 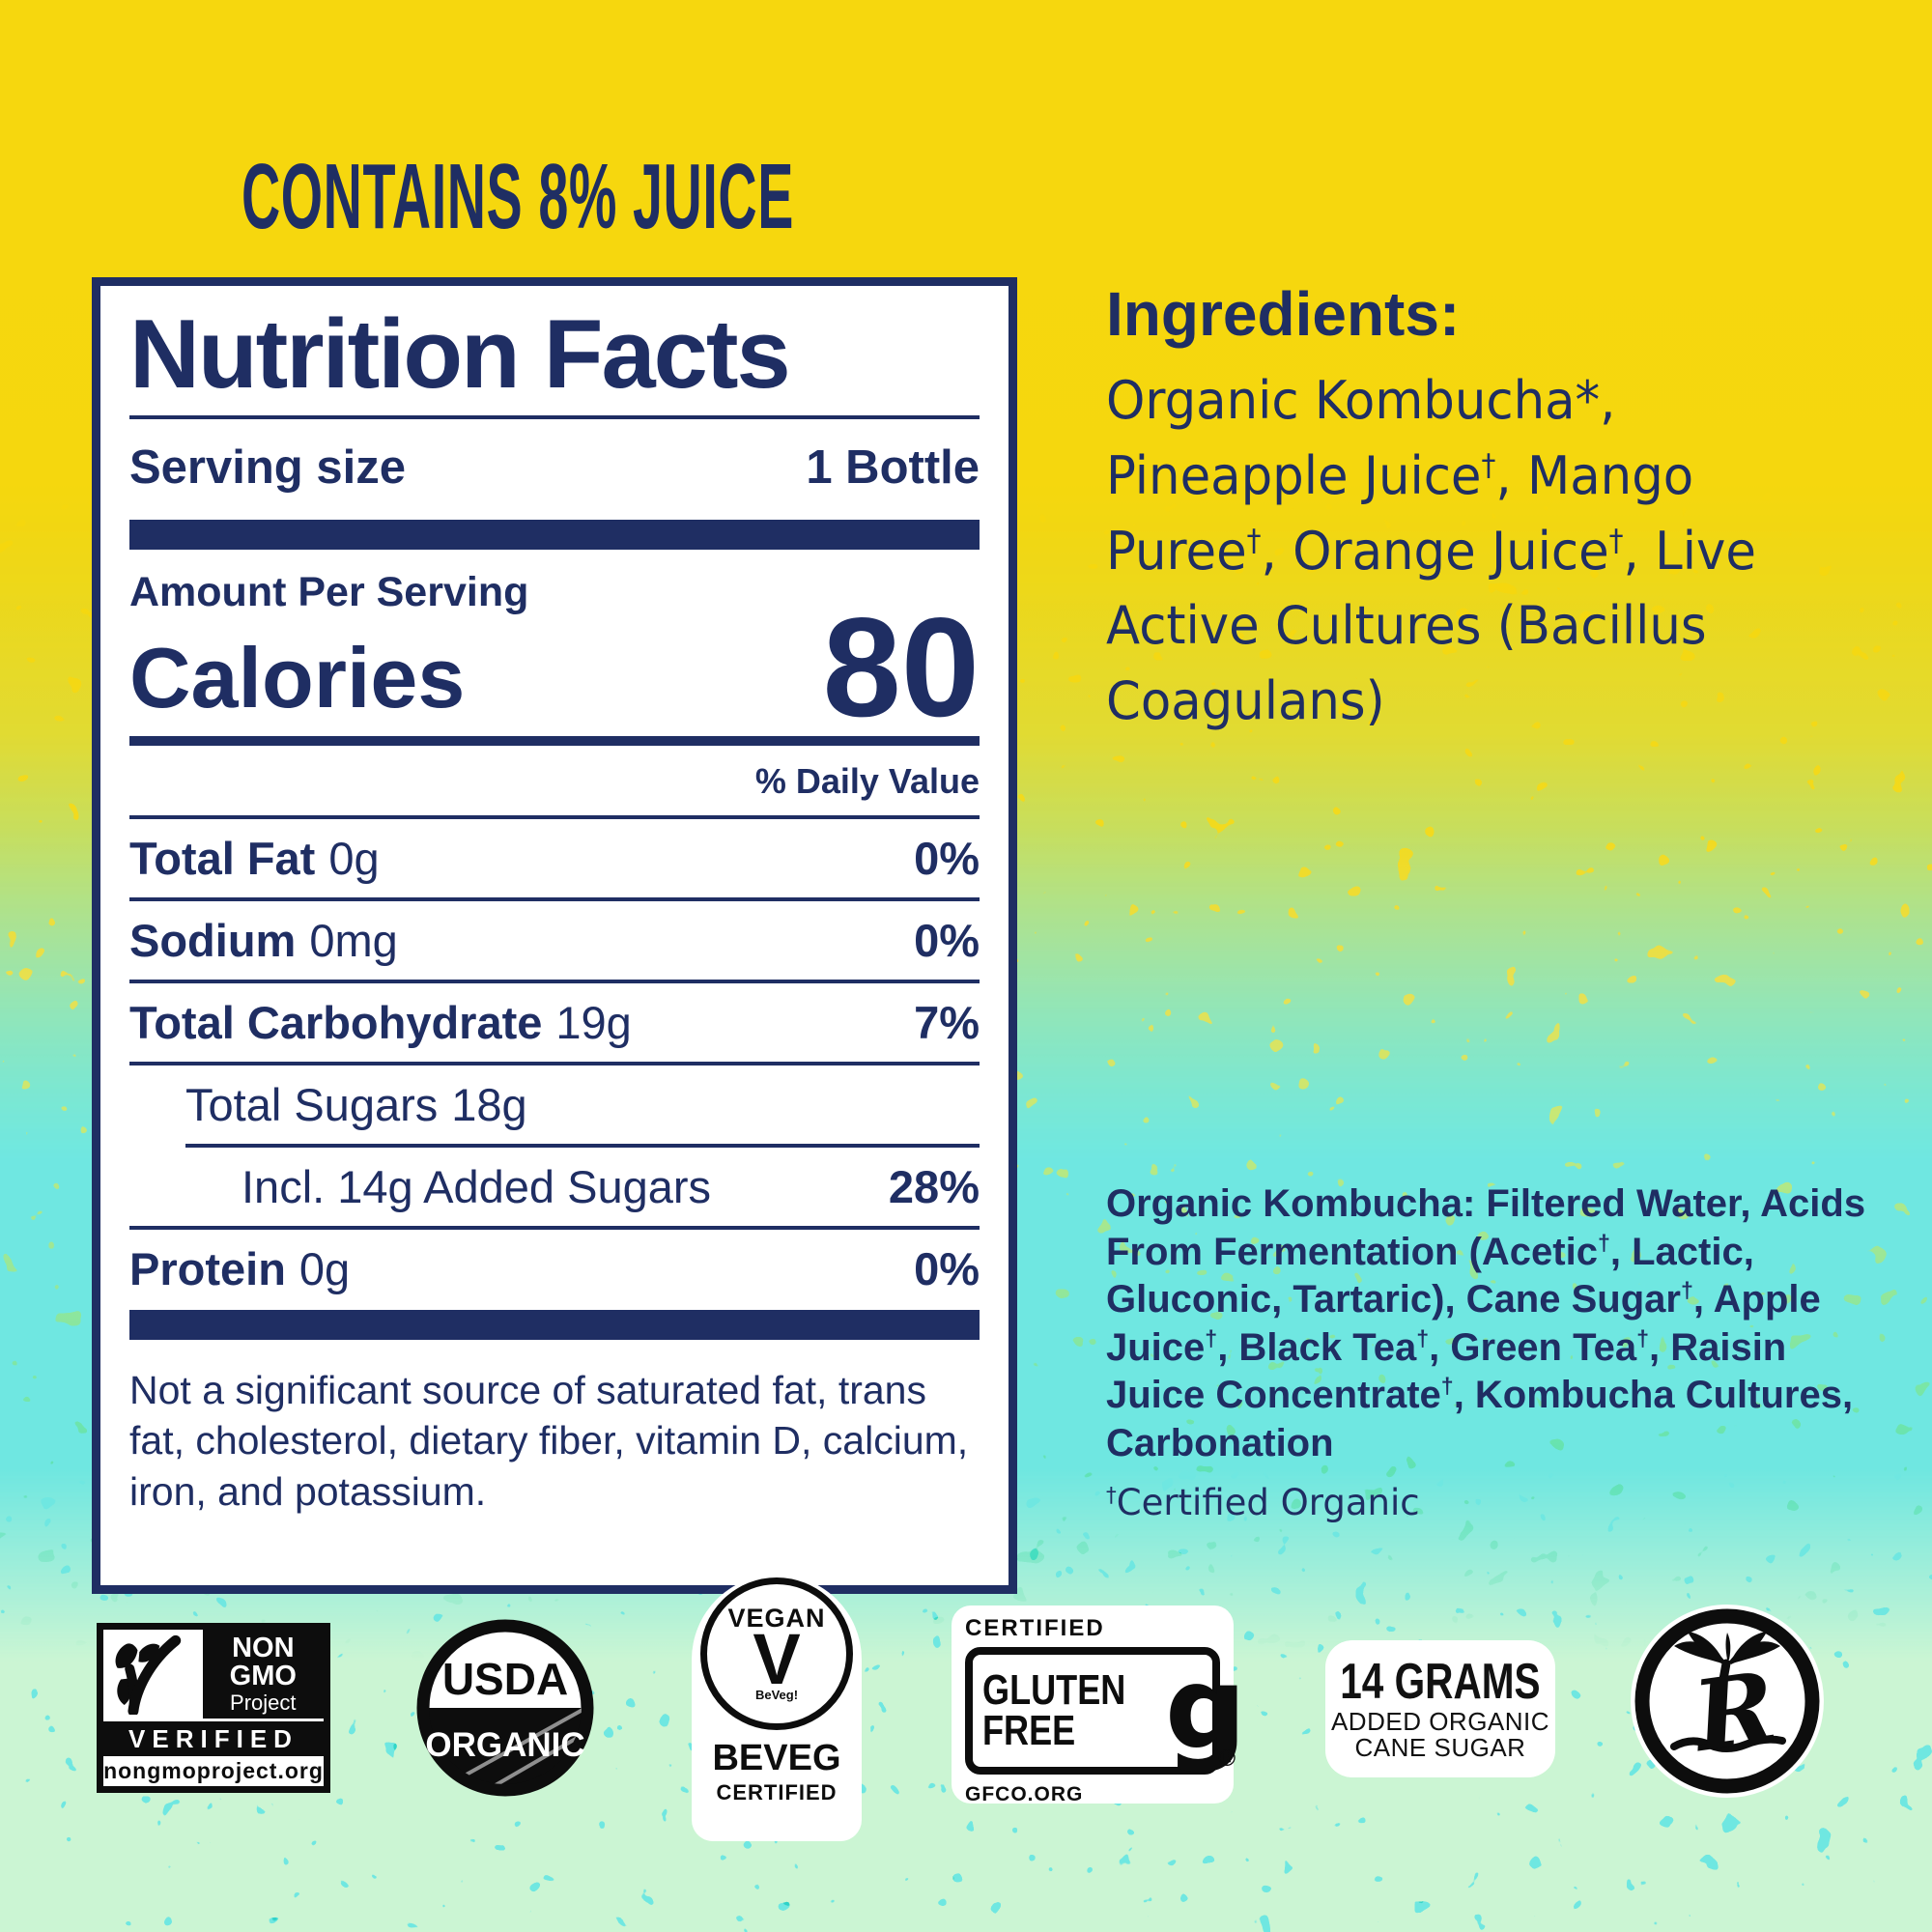 I want to click on serving-size-row: Serving size 1 Bottle, so click(x=554, y=469).